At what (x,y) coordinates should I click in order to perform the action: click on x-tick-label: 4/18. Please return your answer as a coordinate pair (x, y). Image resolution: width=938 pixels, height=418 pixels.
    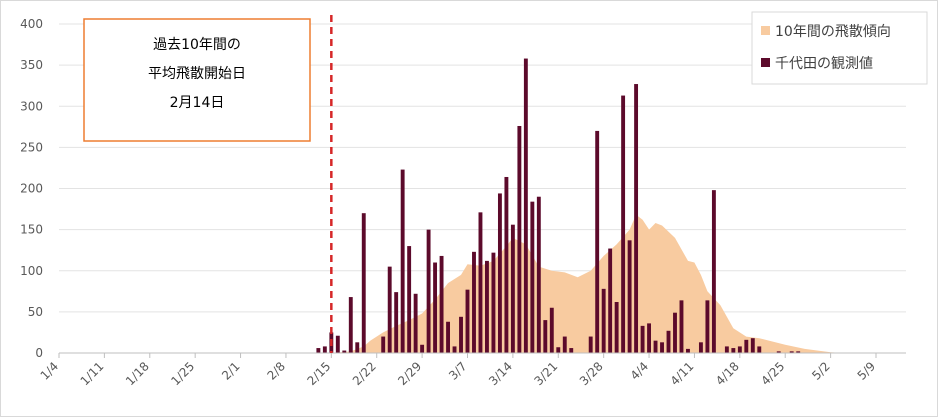
    Looking at the image, I should click on (727, 373).